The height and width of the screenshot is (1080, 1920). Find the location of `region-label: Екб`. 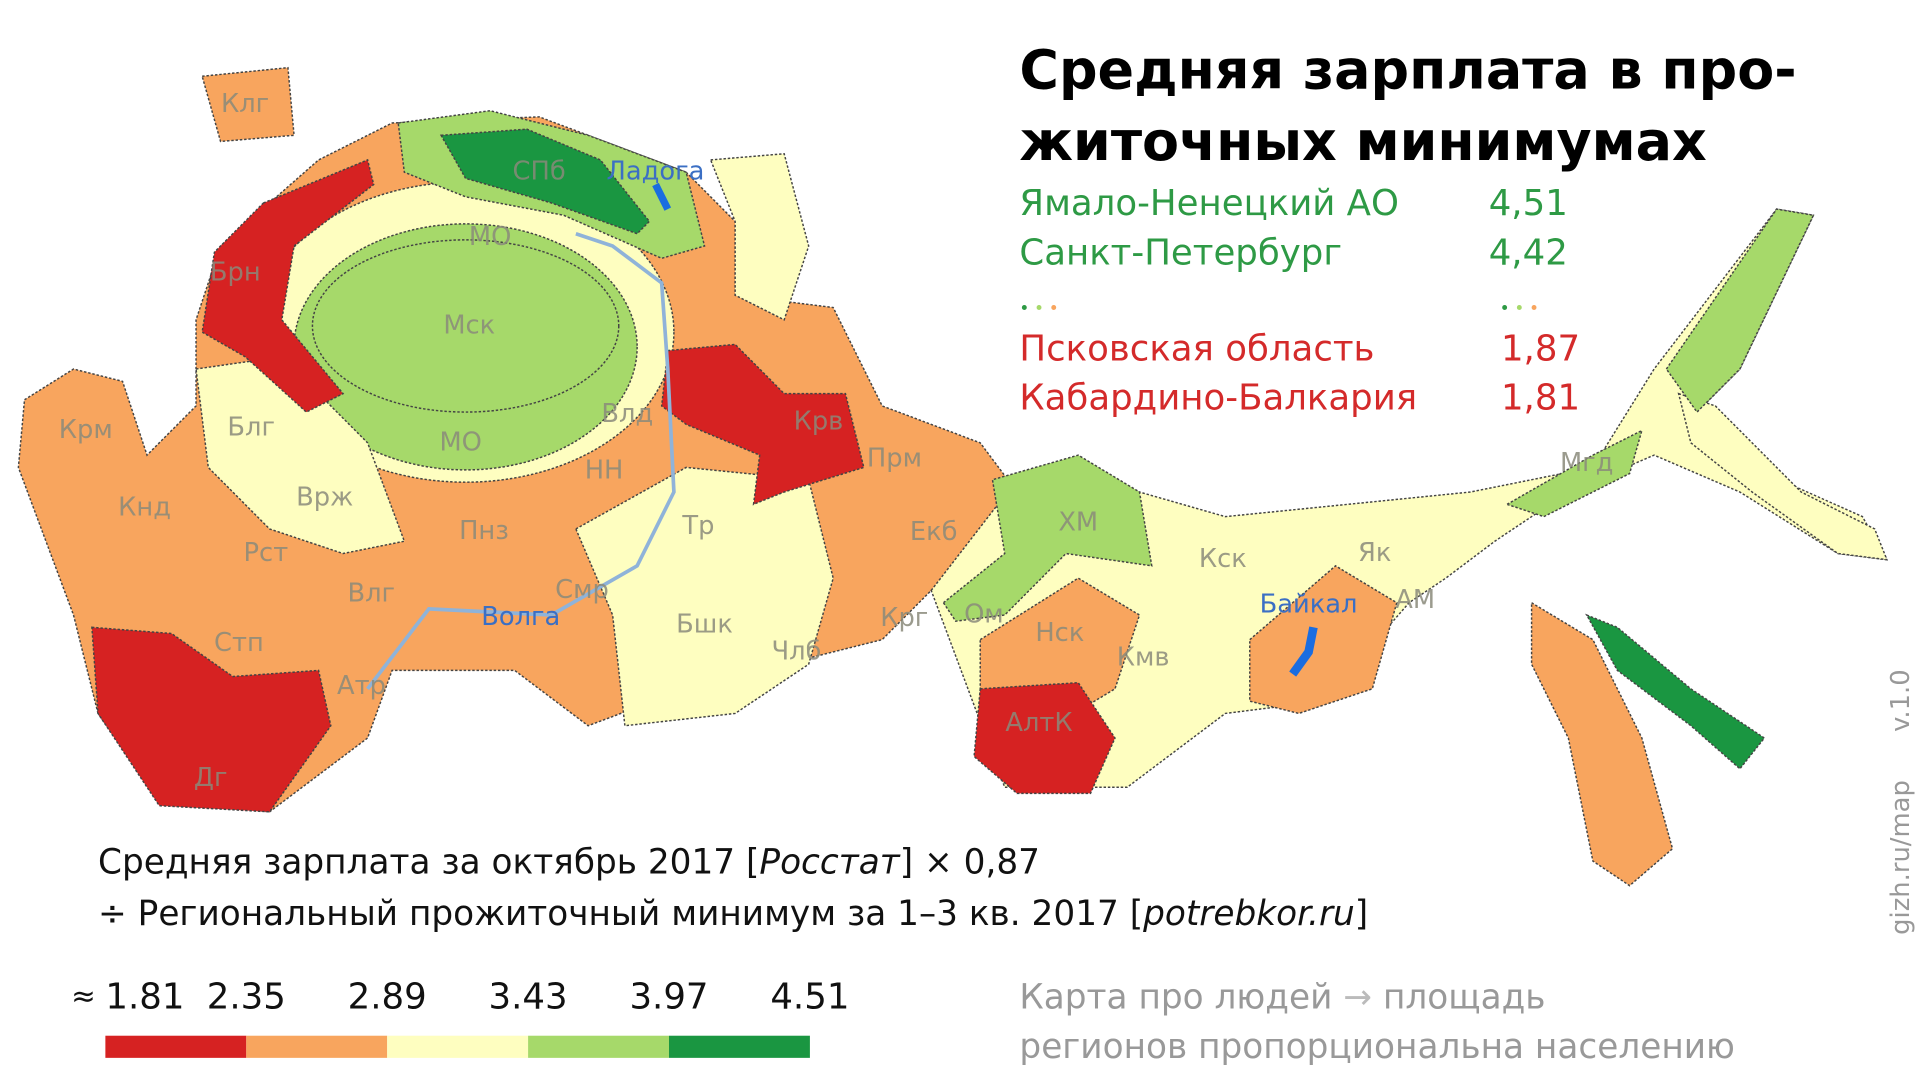

region-label: Екб is located at coordinates (934, 532).